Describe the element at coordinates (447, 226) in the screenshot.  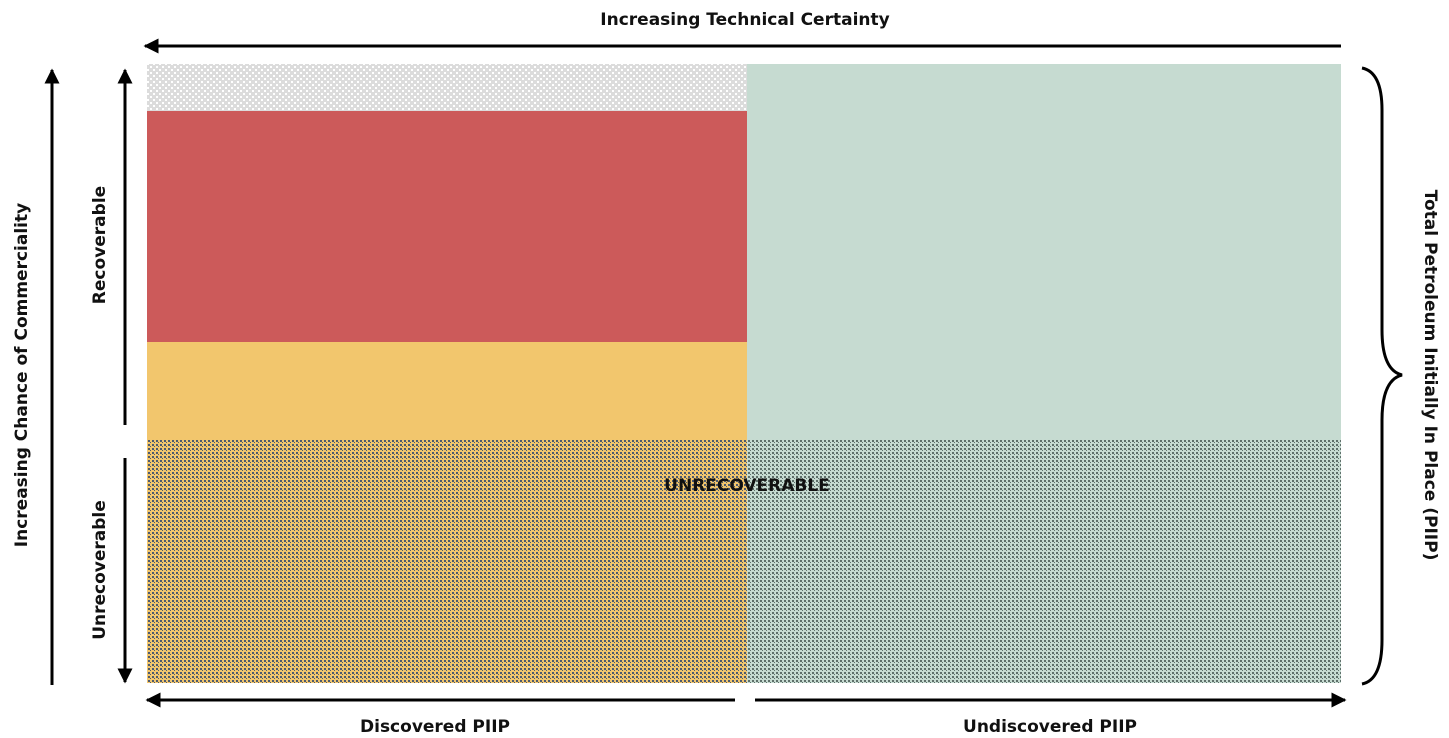
I see `region-red` at that location.